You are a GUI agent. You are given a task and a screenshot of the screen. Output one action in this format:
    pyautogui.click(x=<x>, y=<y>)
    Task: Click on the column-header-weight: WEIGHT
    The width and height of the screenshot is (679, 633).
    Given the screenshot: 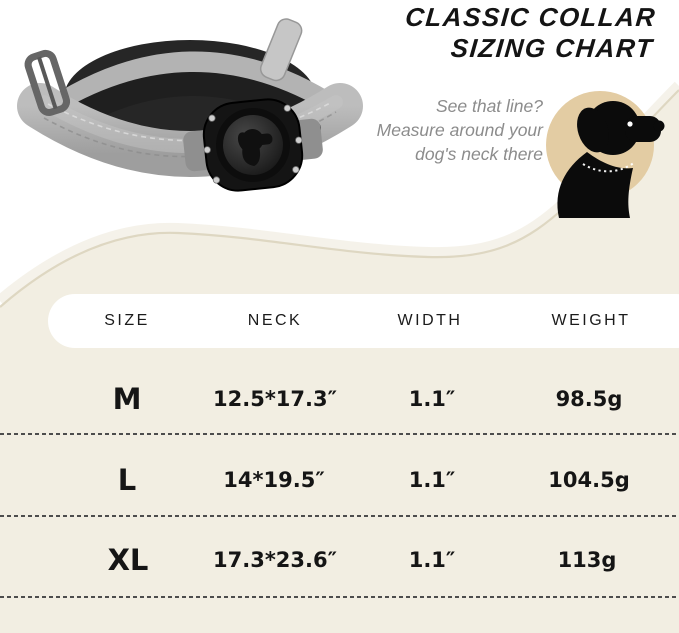 What is the action you would take?
    pyautogui.click(x=591, y=320)
    